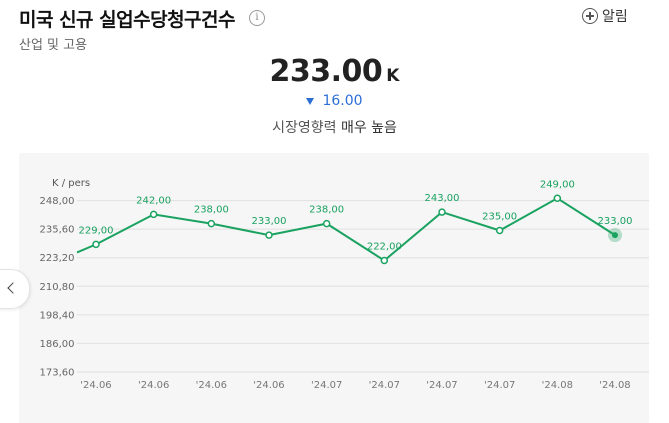 The image size is (669, 423). What do you see at coordinates (442, 198) in the screenshot?
I see `data-label: 243,00` at bounding box center [442, 198].